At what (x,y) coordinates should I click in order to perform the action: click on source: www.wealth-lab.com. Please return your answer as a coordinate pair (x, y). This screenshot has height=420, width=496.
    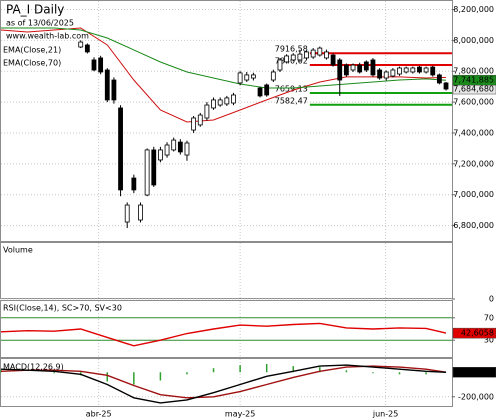
    Looking at the image, I should click on (47, 36).